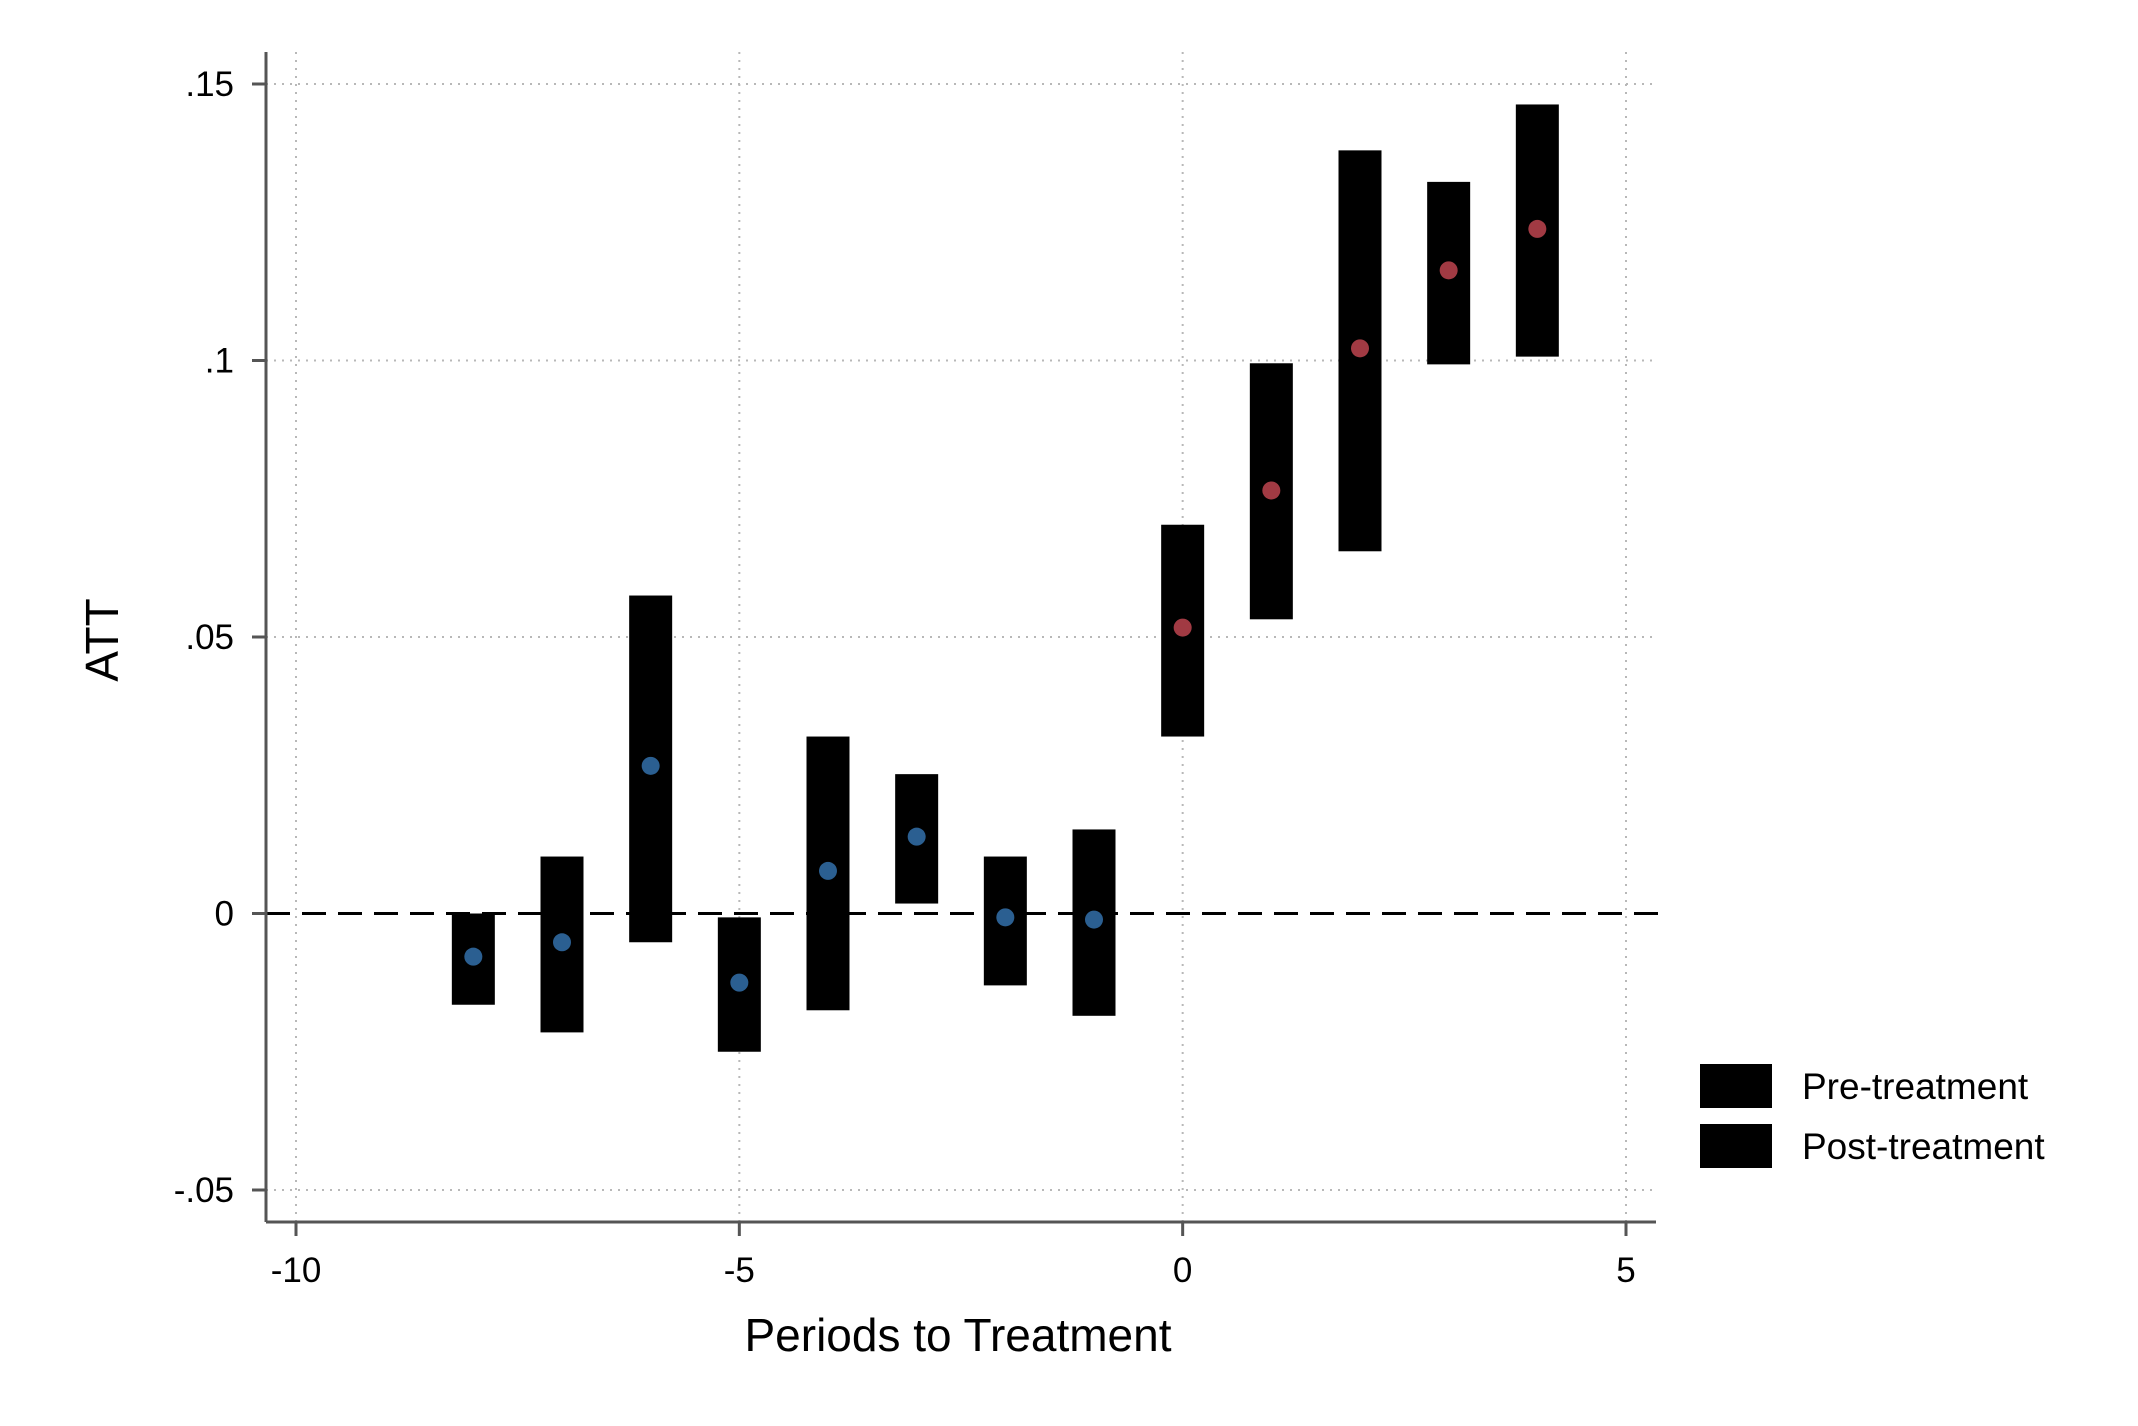 The width and height of the screenshot is (2138, 1426). What do you see at coordinates (1182, 1270) in the screenshot?
I see `x-tick-label: 0` at bounding box center [1182, 1270].